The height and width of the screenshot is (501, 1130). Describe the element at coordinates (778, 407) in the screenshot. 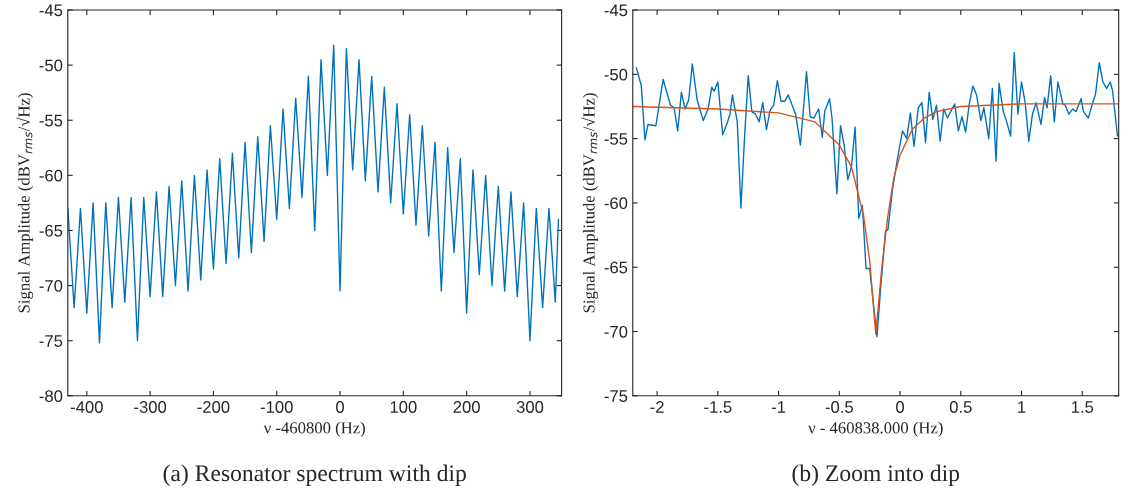

I see `x-tick-label: -1` at that location.